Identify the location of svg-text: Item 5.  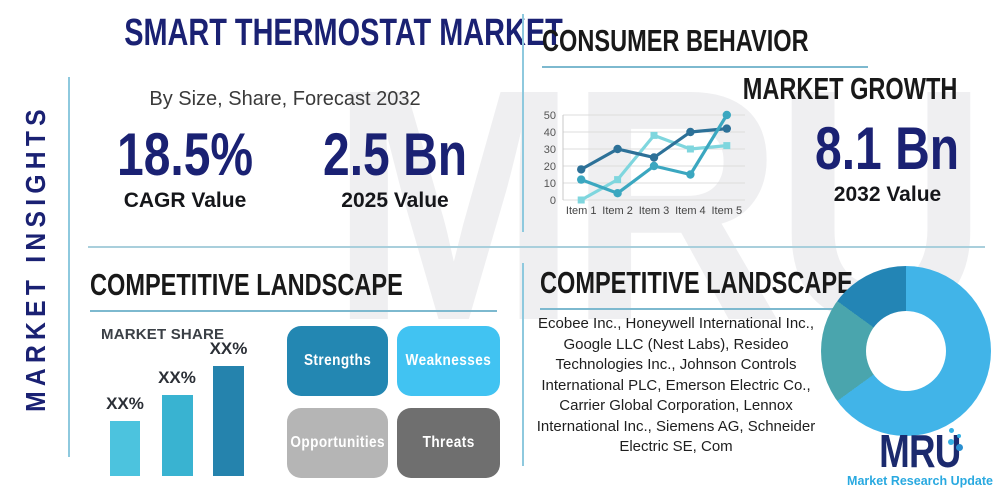
(727, 211).